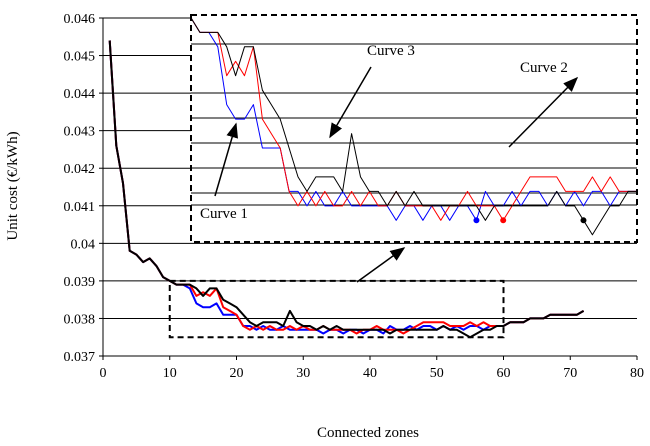 Image resolution: width=650 pixels, height=446 pixels. I want to click on y-tick-label: 0.046, so click(80, 19).